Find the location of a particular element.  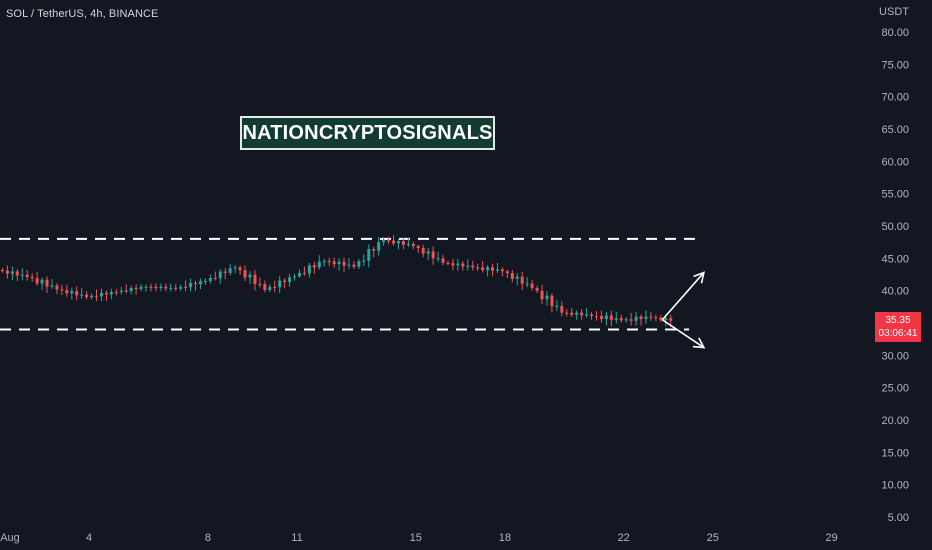

arrow-up-shaft is located at coordinates (683, 296).